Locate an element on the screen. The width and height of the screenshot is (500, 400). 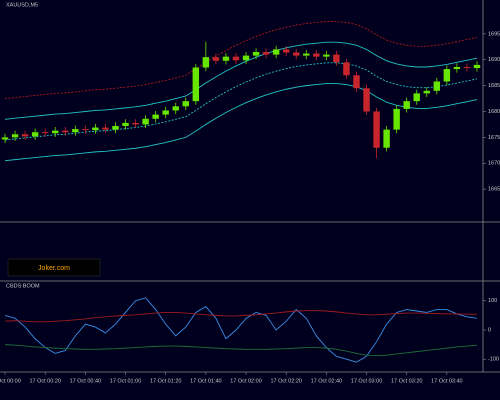
x-tick-label: 17 Oct 03:00 is located at coordinates (367, 381).